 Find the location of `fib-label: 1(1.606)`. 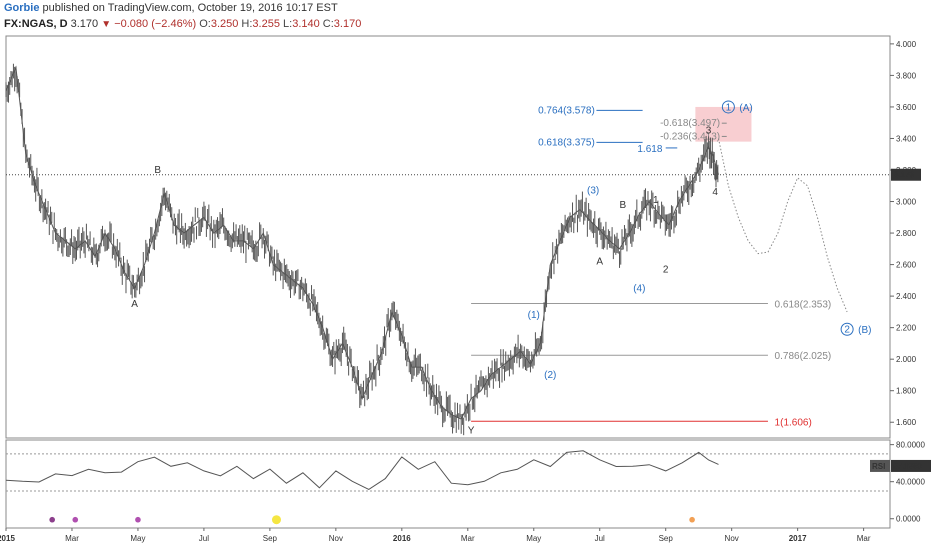

fib-label: 1(1.606) is located at coordinates (793, 422).